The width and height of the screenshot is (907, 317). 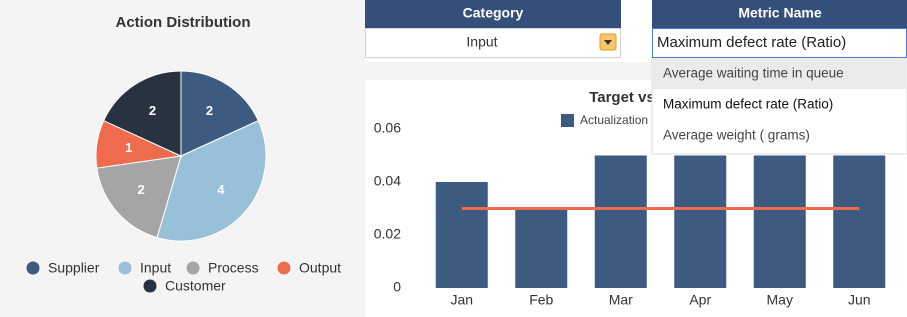 What do you see at coordinates (387, 181) in the screenshot?
I see `y-tick-label: 0.04` at bounding box center [387, 181].